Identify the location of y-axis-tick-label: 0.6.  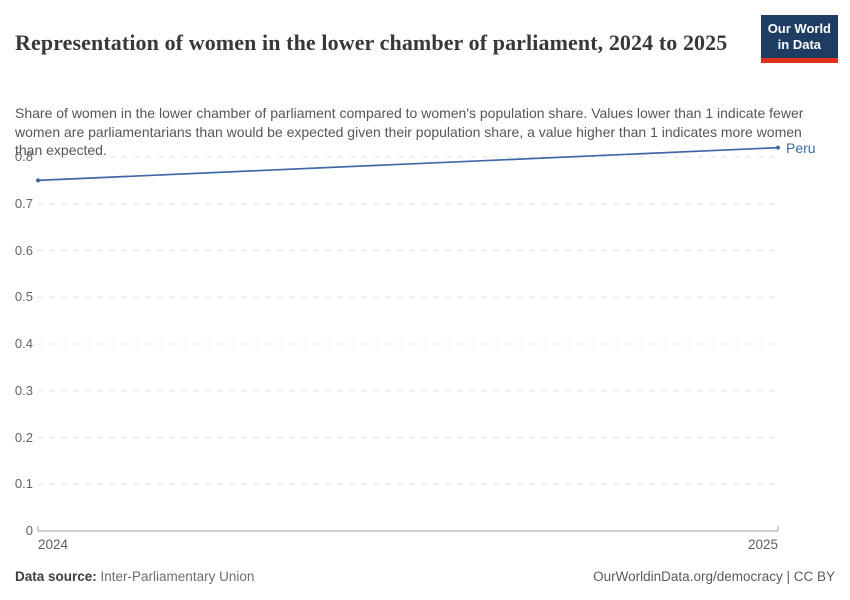
(23, 250).